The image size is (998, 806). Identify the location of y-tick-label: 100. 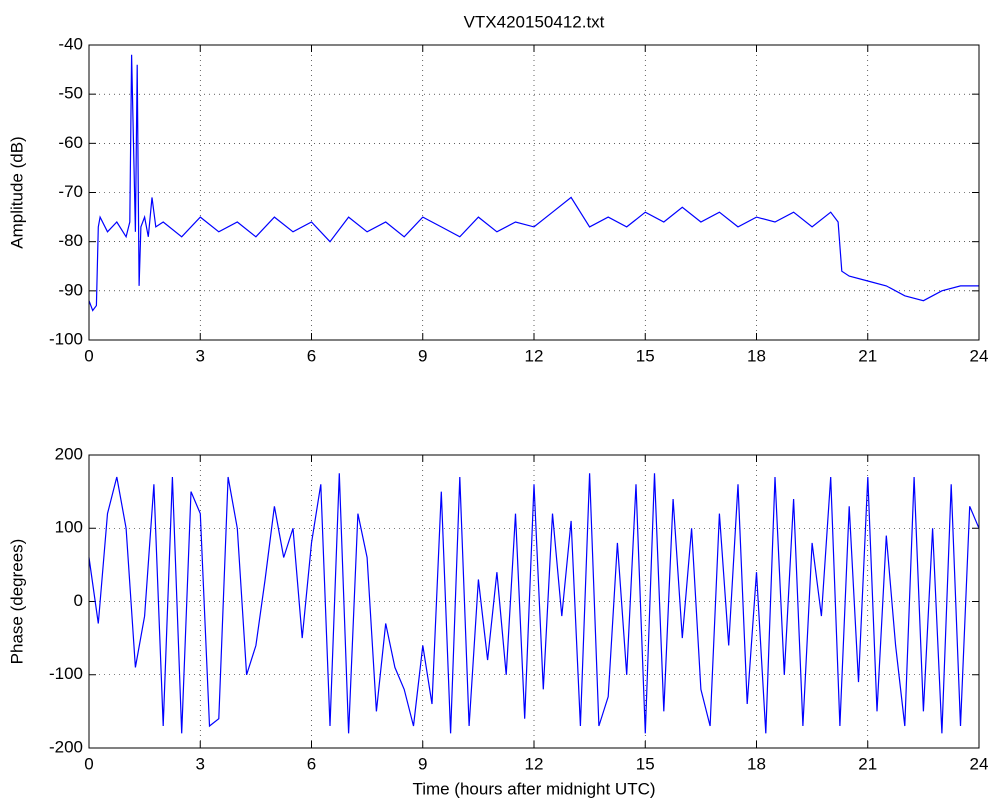
(69, 527).